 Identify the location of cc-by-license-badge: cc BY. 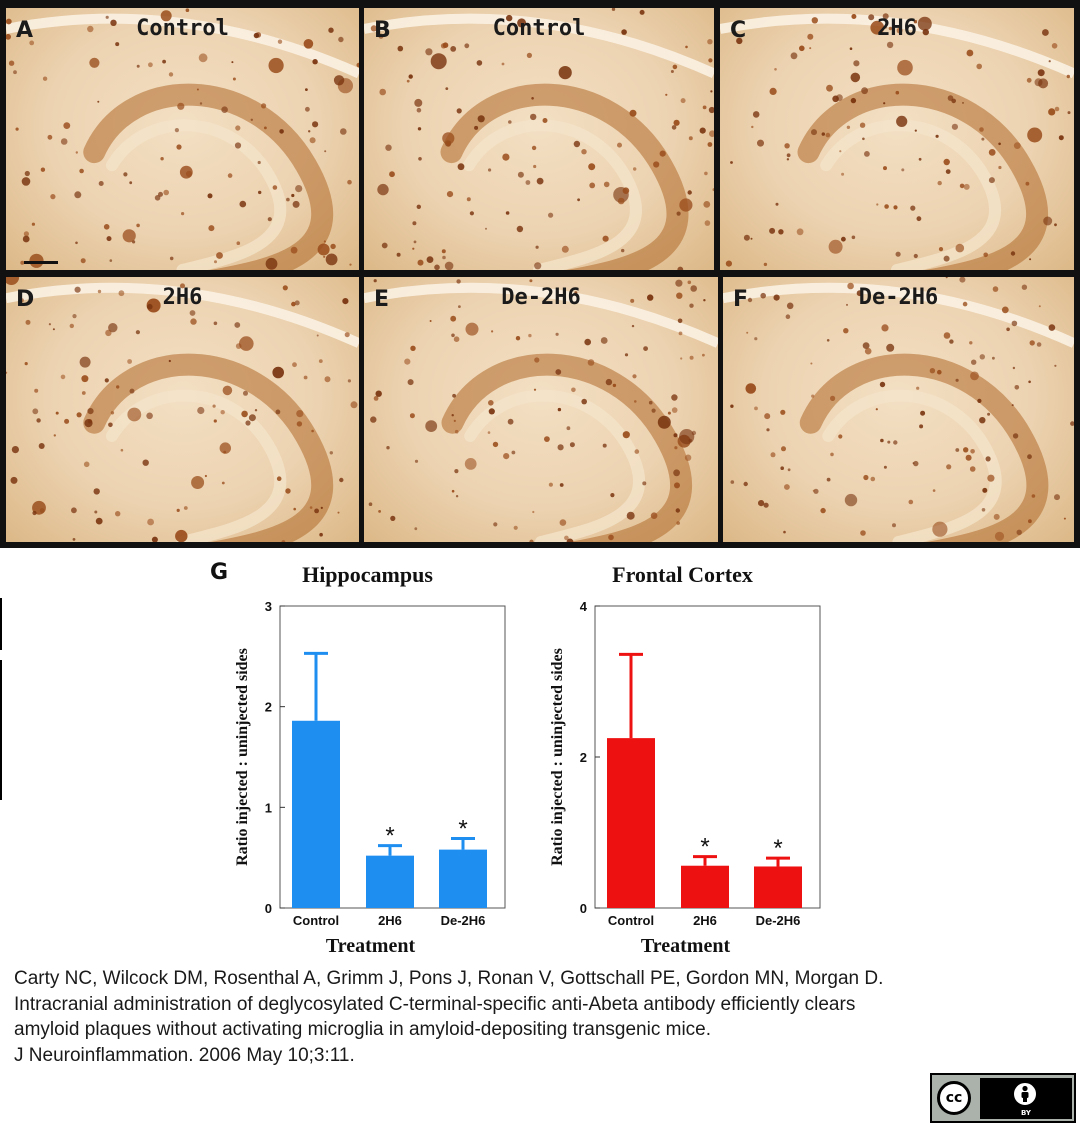
(1003, 1098).